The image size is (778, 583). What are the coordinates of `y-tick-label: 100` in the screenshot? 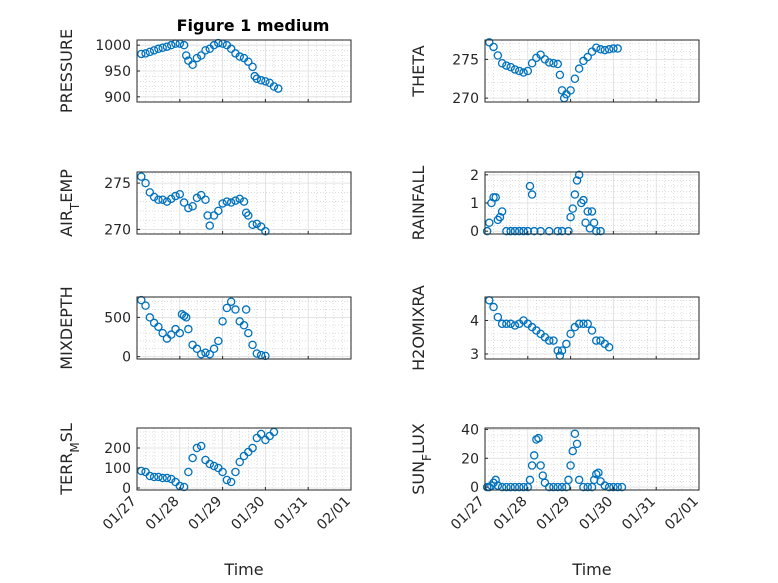 It's located at (117, 469).